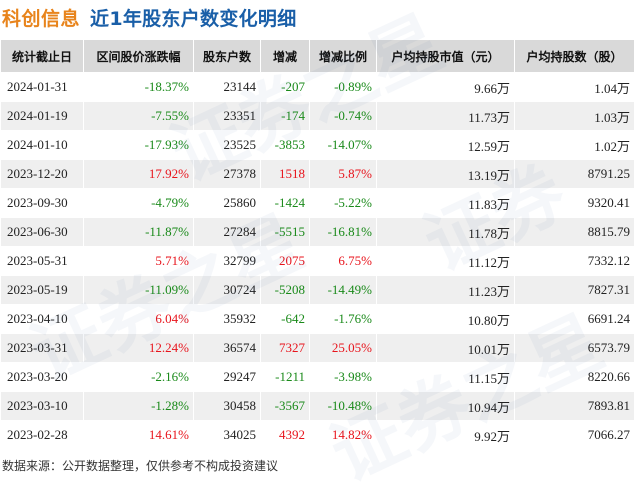  Describe the element at coordinates (343, 232) in the screenshot. I see `cell-delta-pct: -16.81%` at that location.